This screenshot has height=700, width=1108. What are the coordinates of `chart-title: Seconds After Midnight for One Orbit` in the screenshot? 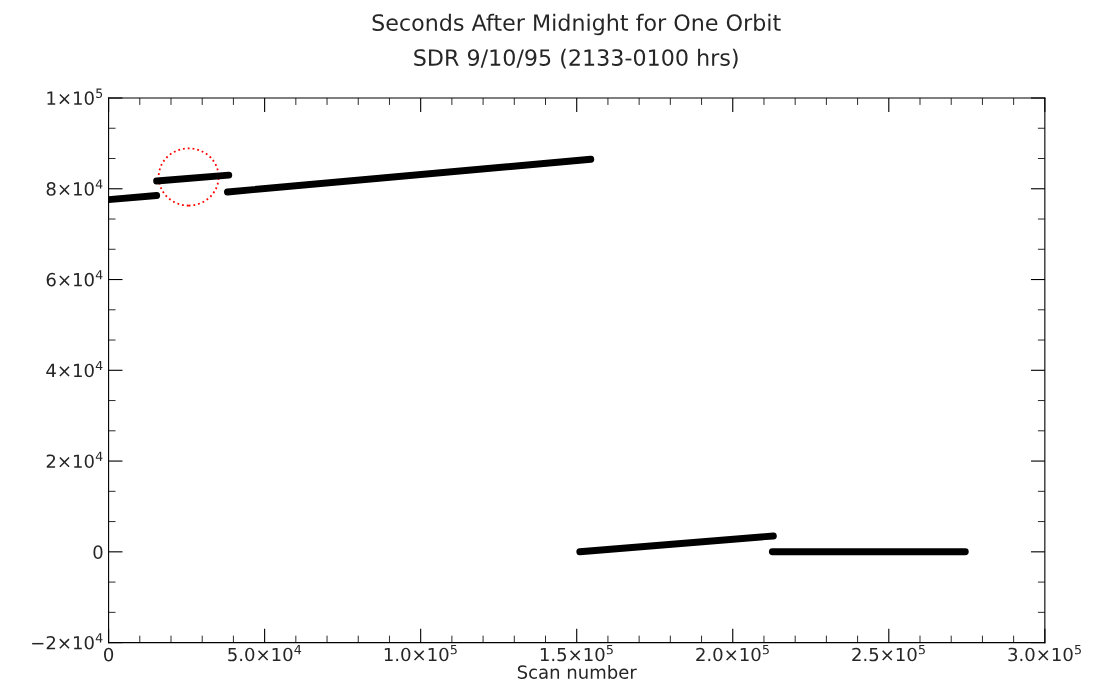 It's located at (576, 24).